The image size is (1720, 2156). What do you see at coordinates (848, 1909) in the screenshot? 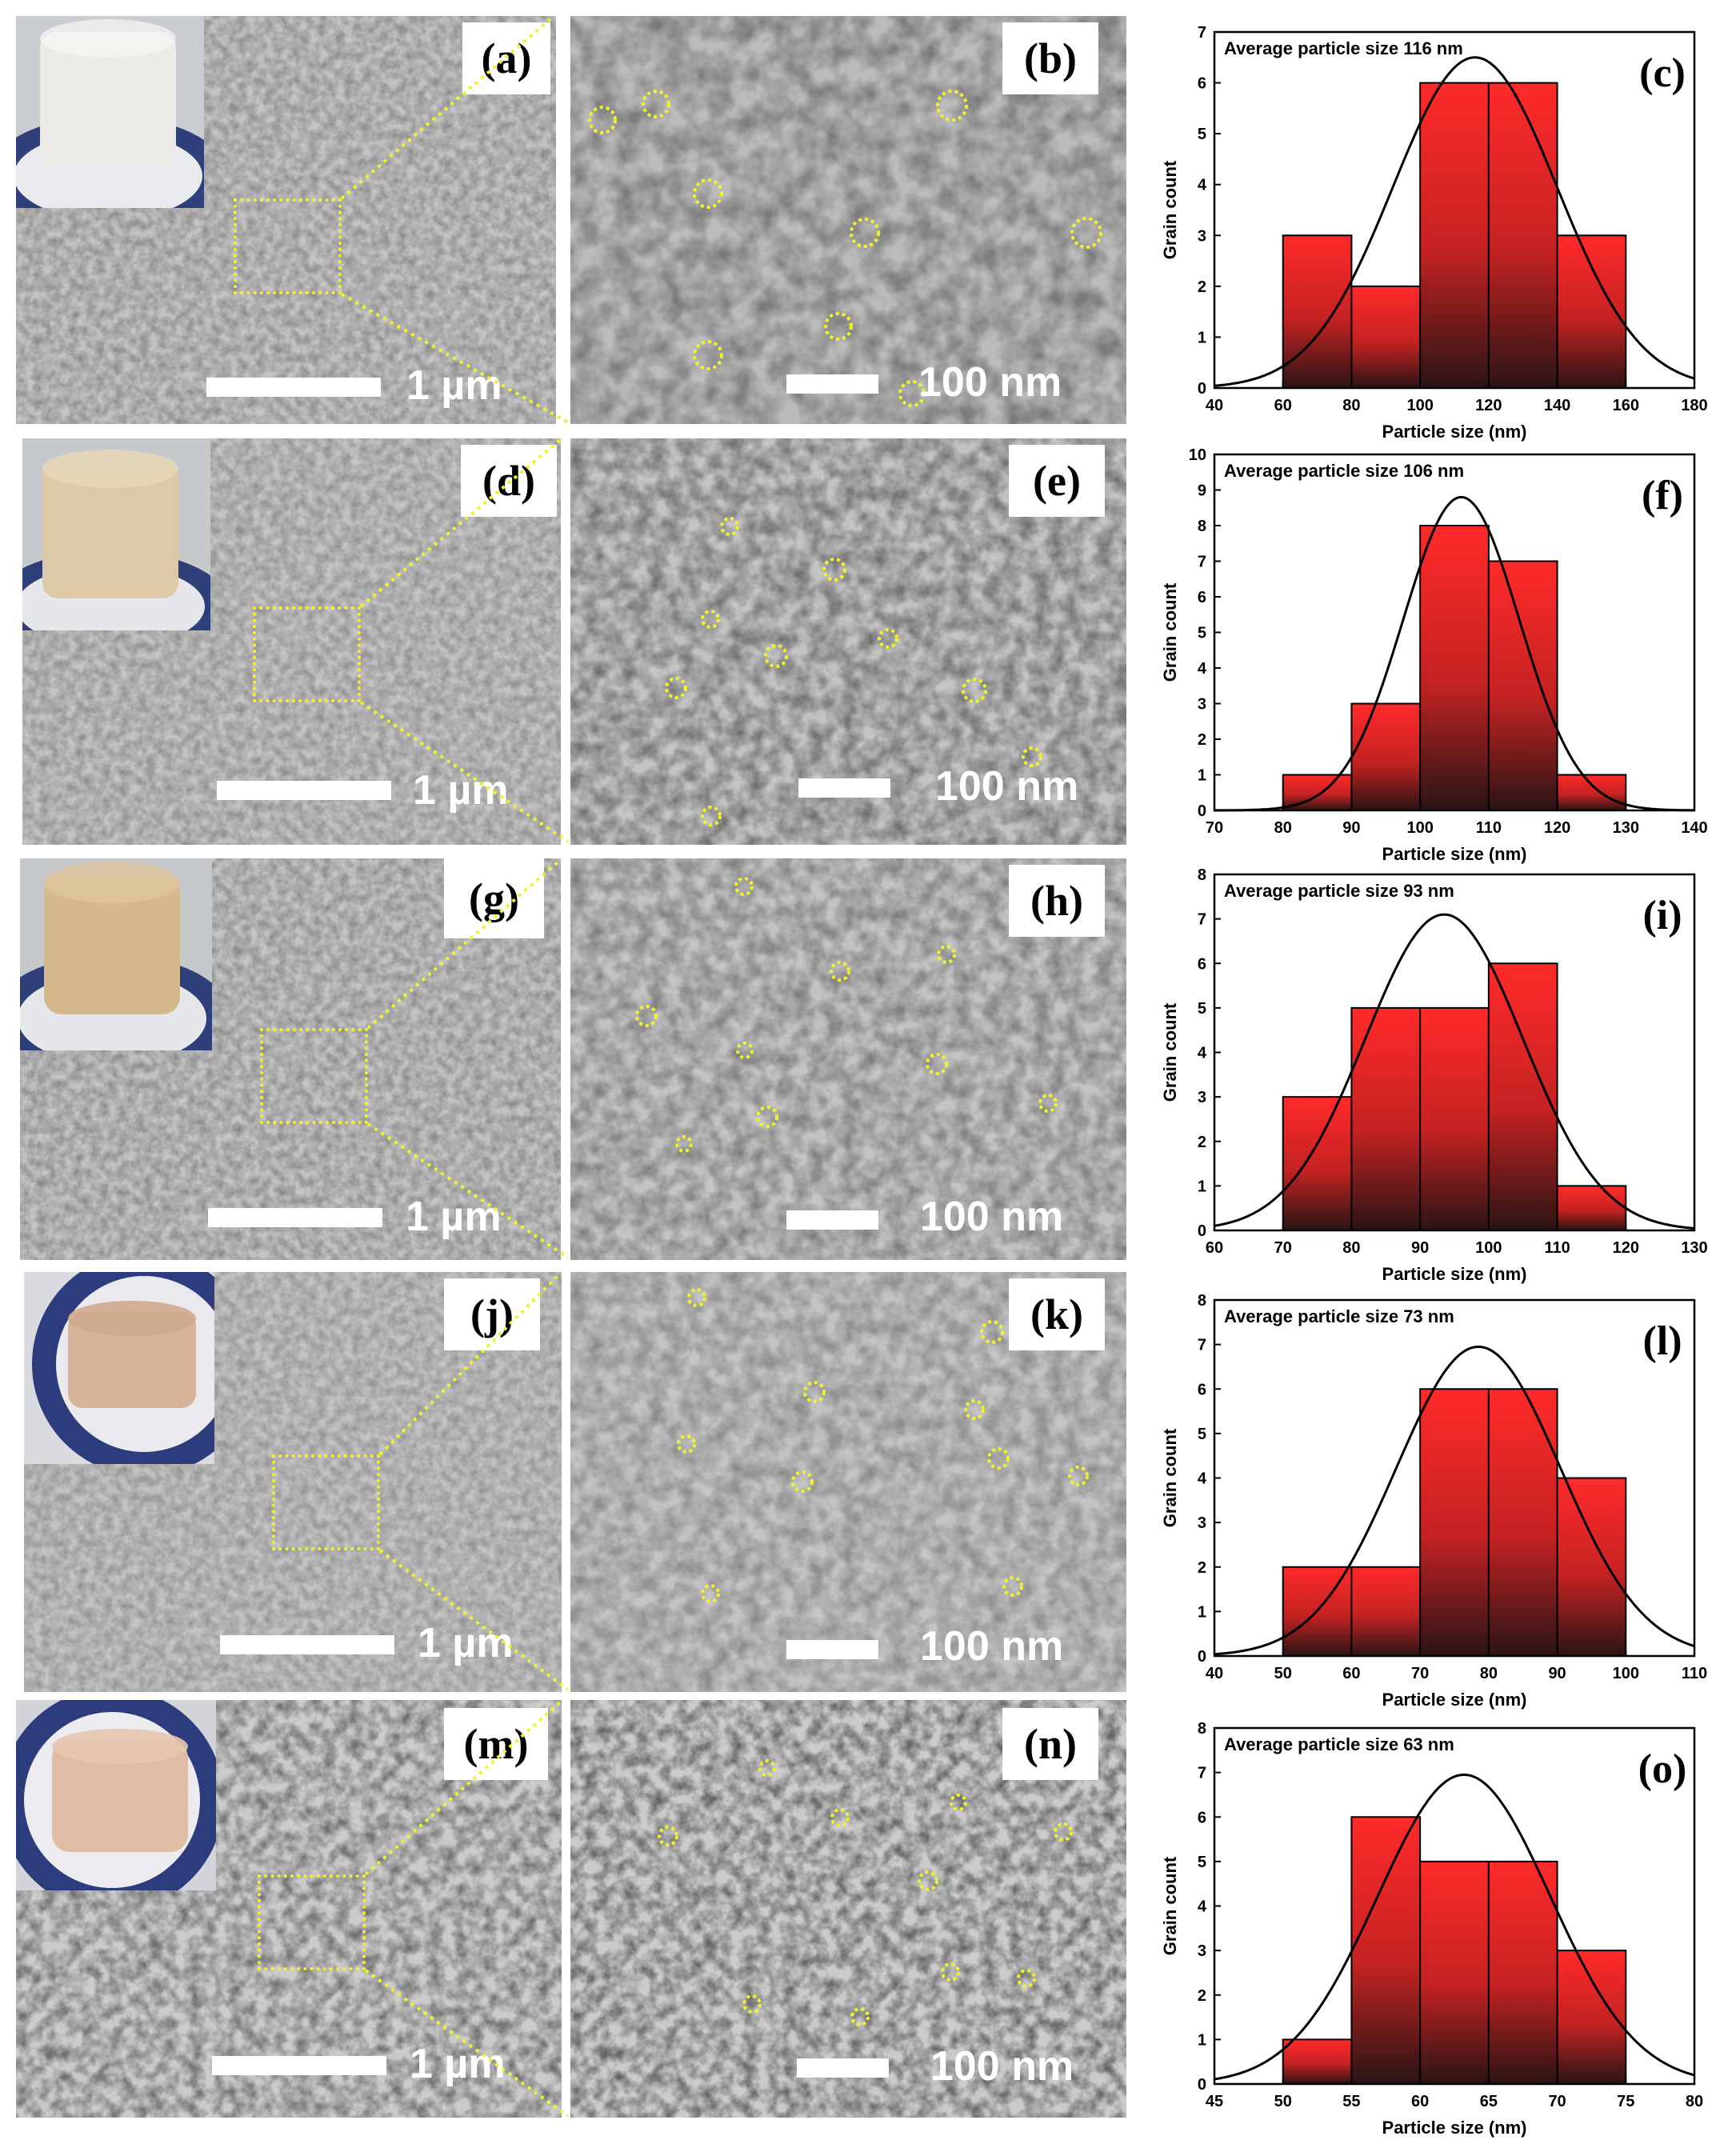
I see `sem-high-mag-n: (n) 100 nm` at bounding box center [848, 1909].